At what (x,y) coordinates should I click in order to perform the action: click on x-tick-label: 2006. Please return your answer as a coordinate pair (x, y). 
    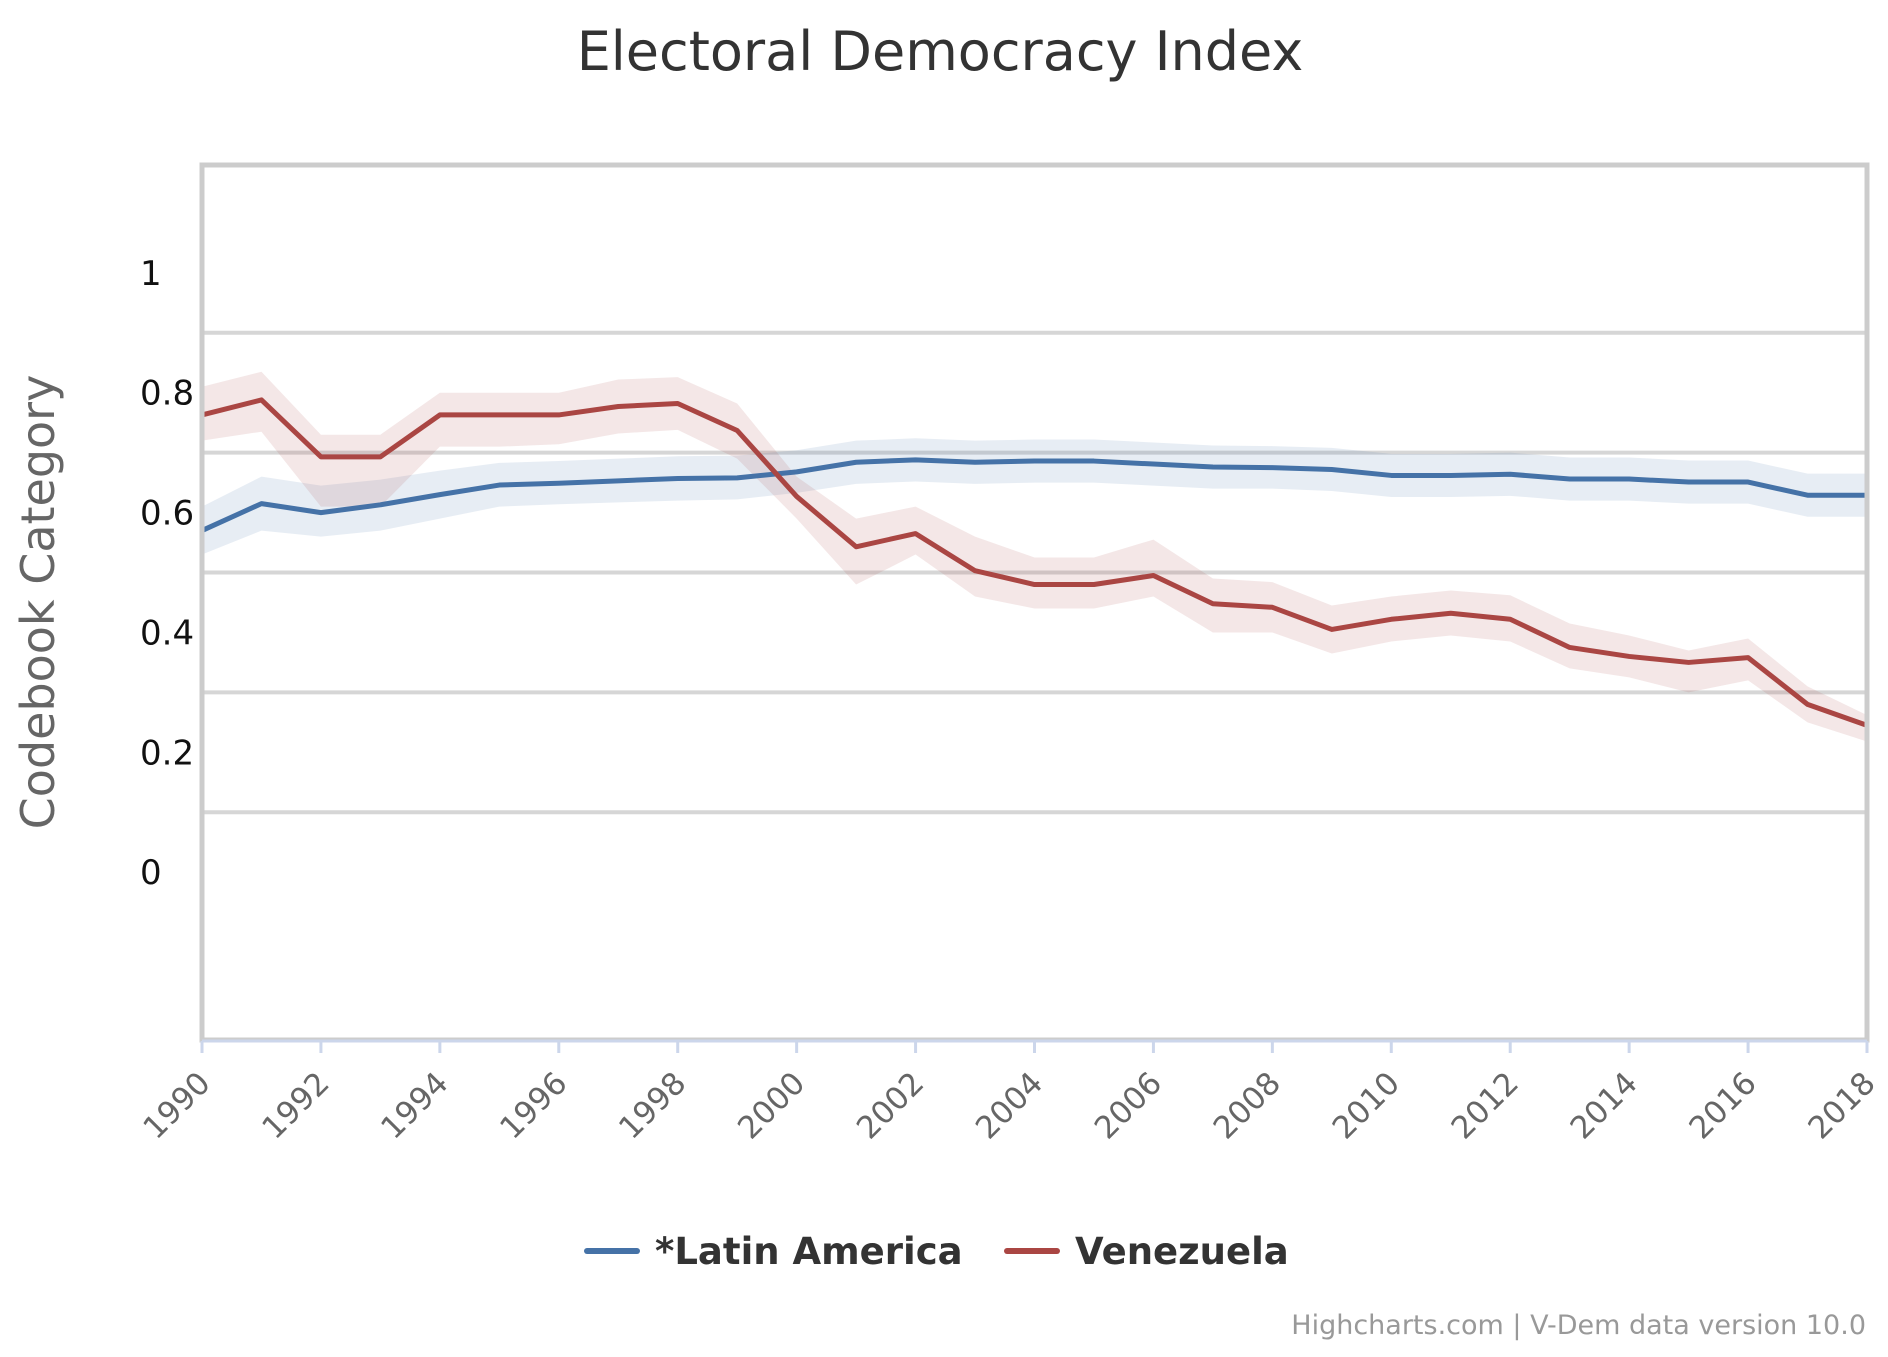
    Looking at the image, I should click on (1128, 1105).